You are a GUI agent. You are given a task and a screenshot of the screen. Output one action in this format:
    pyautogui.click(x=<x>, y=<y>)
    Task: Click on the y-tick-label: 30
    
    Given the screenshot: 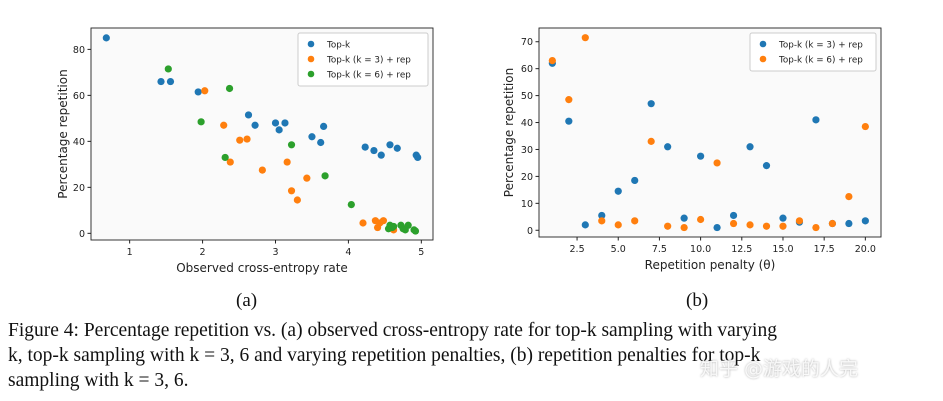 What is the action you would take?
    pyautogui.click(x=527, y=150)
    